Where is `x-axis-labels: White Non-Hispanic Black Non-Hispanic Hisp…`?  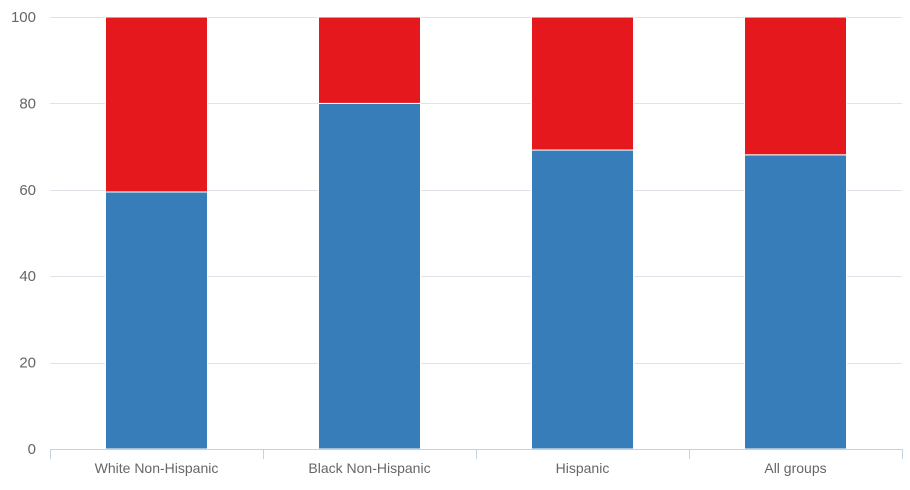 x-axis-labels: White Non-Hispanic Black Non-Hispanic Hisp… is located at coordinates (461, 468).